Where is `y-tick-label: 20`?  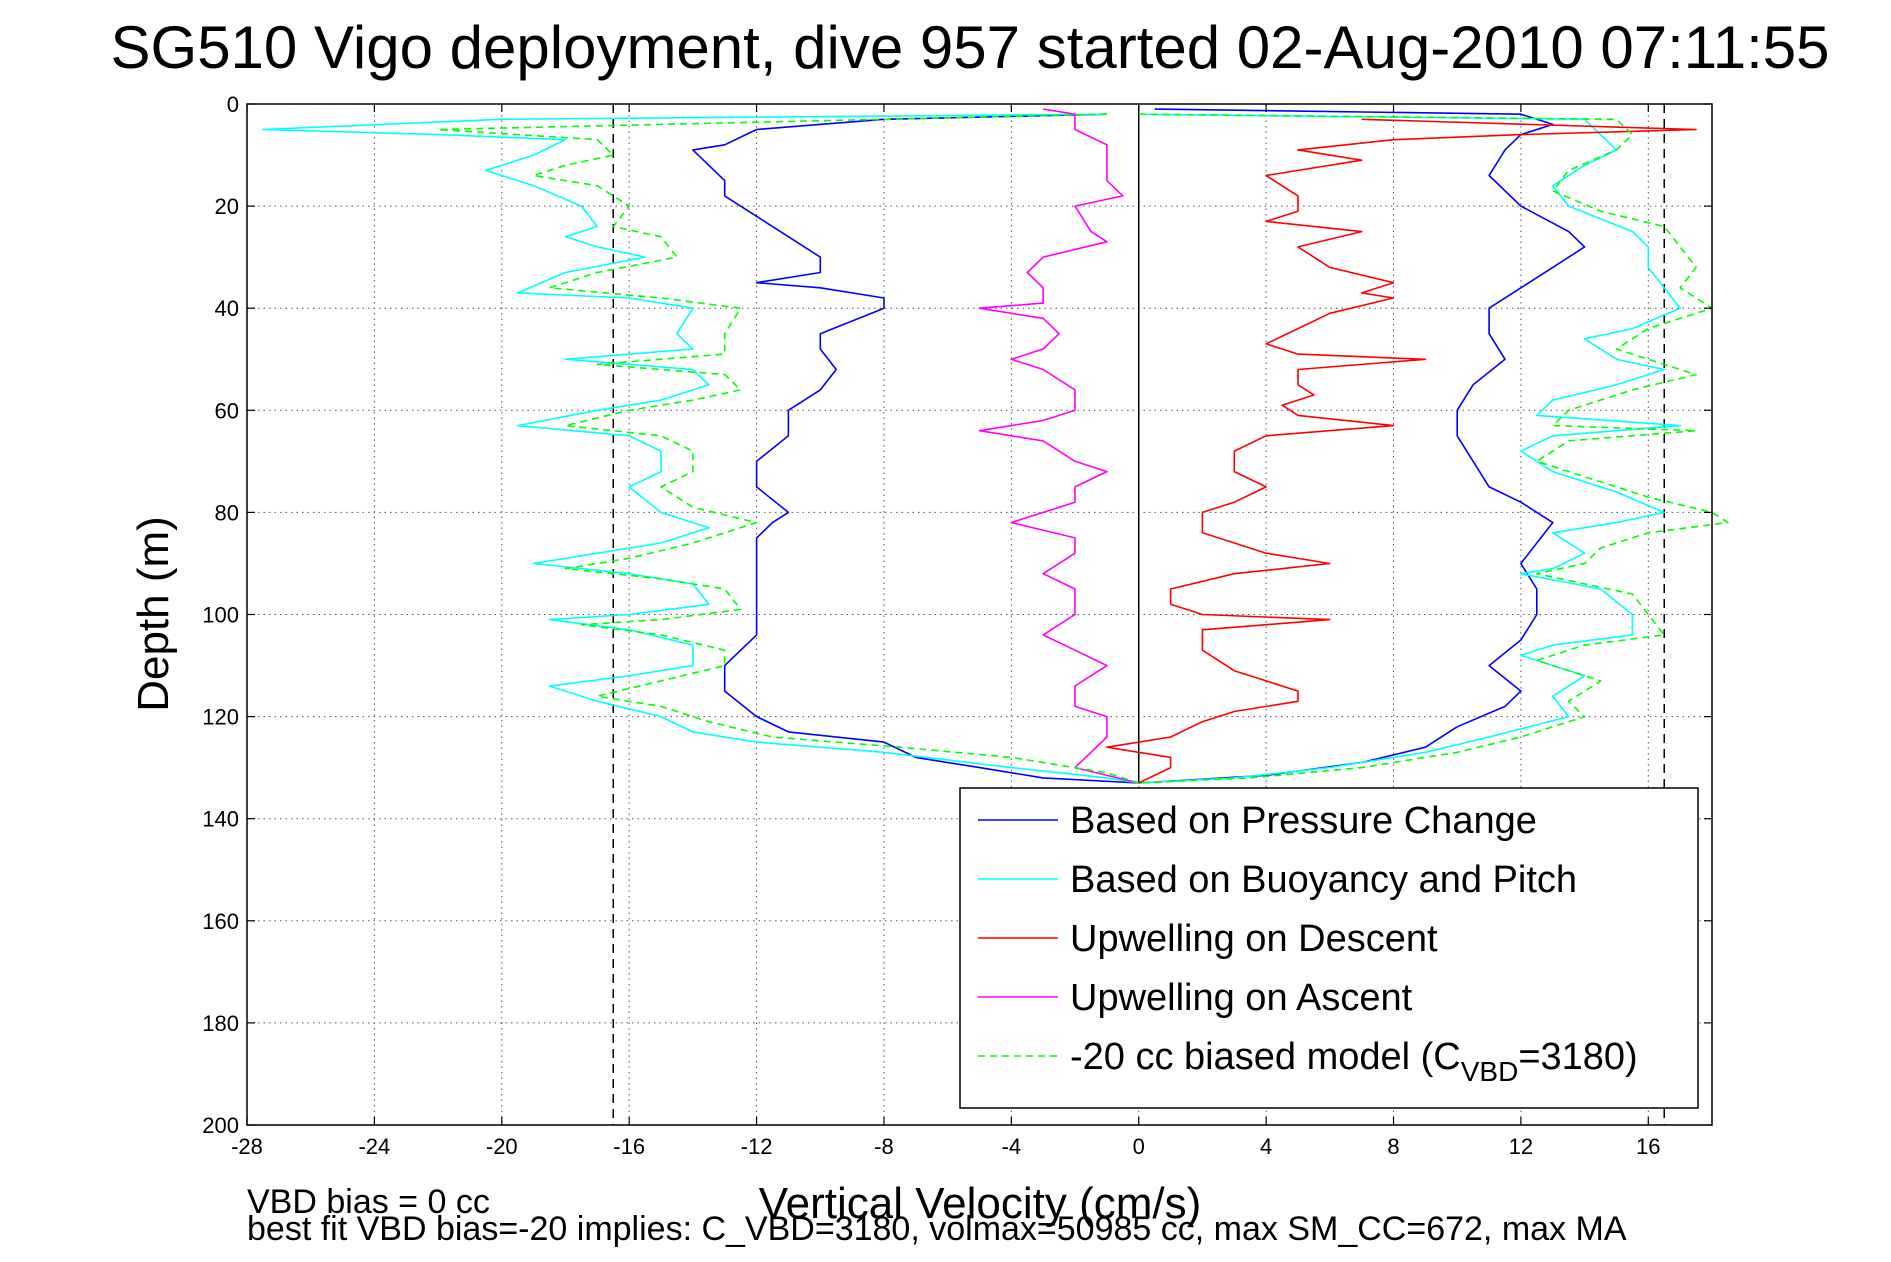 y-tick-label: 20 is located at coordinates (227, 206).